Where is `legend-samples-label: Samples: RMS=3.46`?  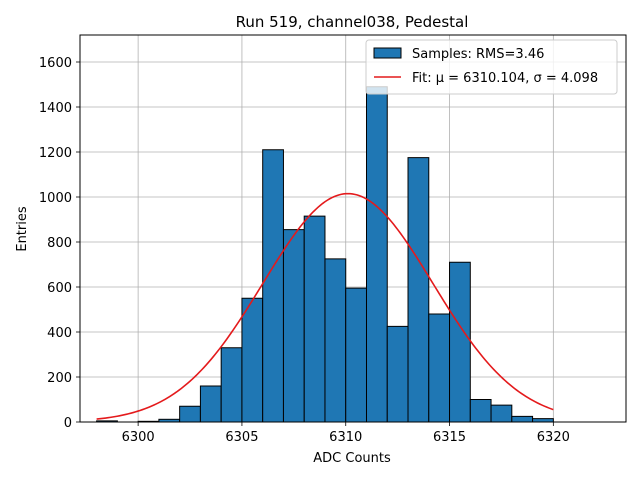
legend-samples-label: Samples: RMS=3.46 is located at coordinates (478, 54).